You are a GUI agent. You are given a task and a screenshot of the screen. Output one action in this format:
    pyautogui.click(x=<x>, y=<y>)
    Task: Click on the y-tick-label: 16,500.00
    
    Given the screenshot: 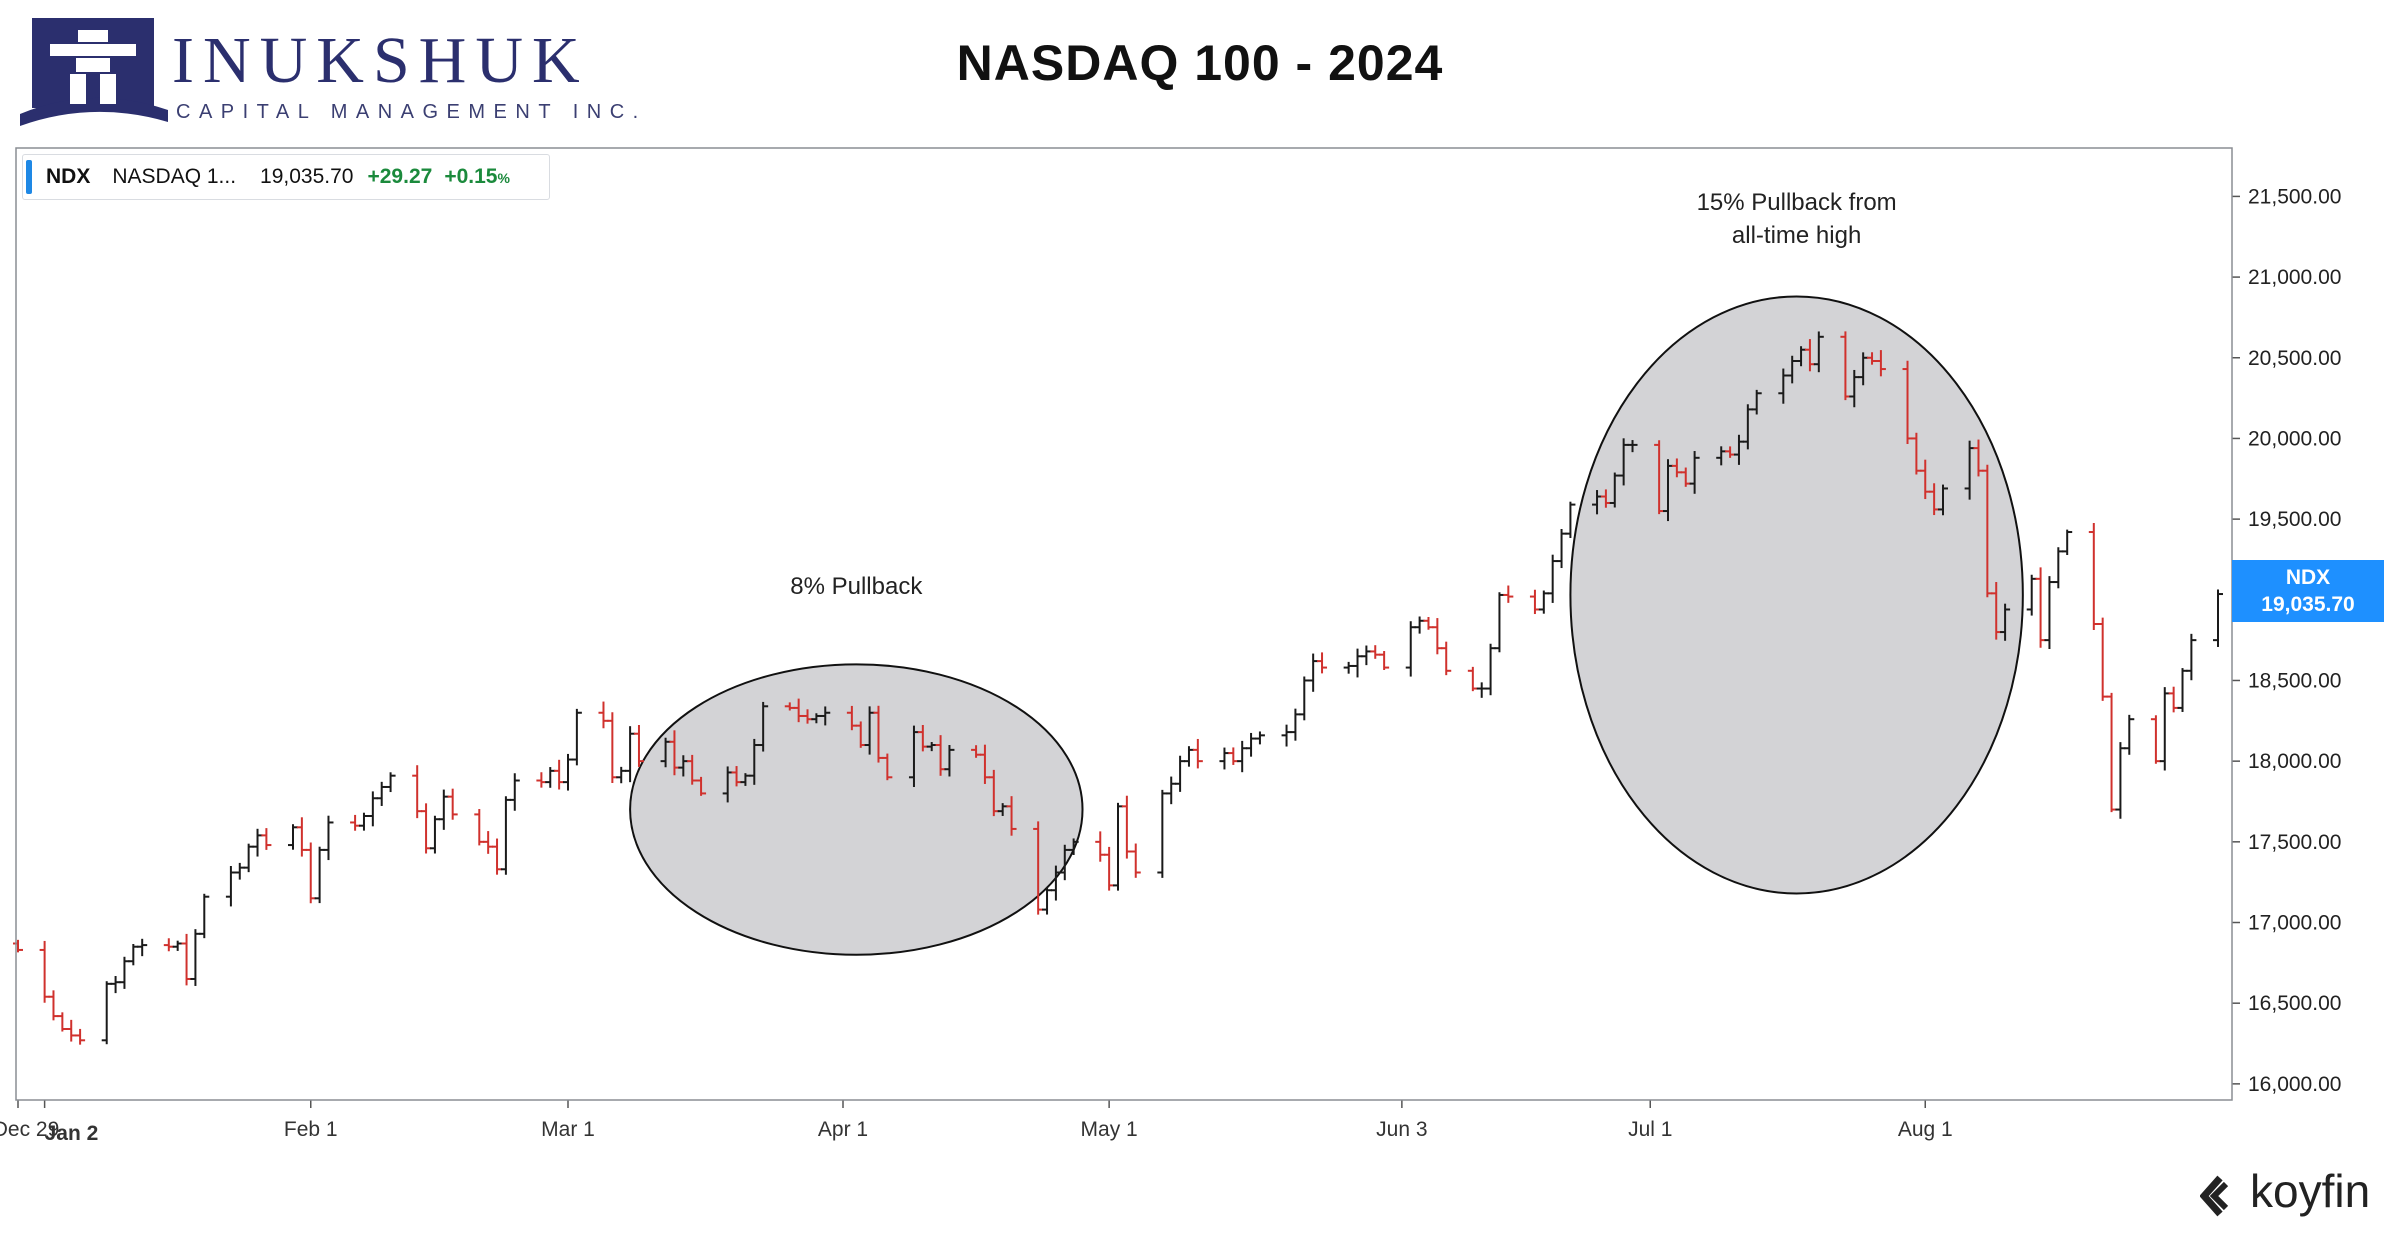 What is the action you would take?
    pyautogui.click(x=2294, y=1003)
    